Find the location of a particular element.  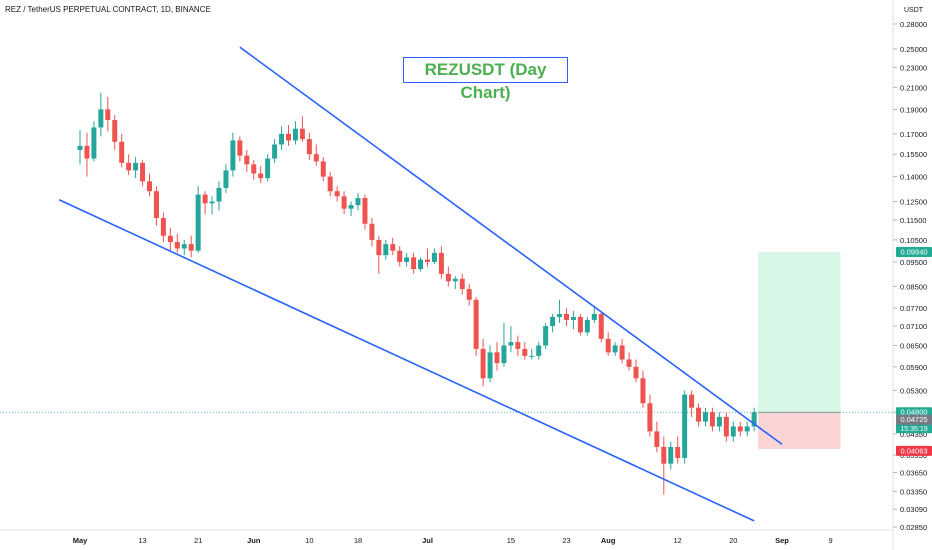

x-tick-label: 13 is located at coordinates (142, 540).